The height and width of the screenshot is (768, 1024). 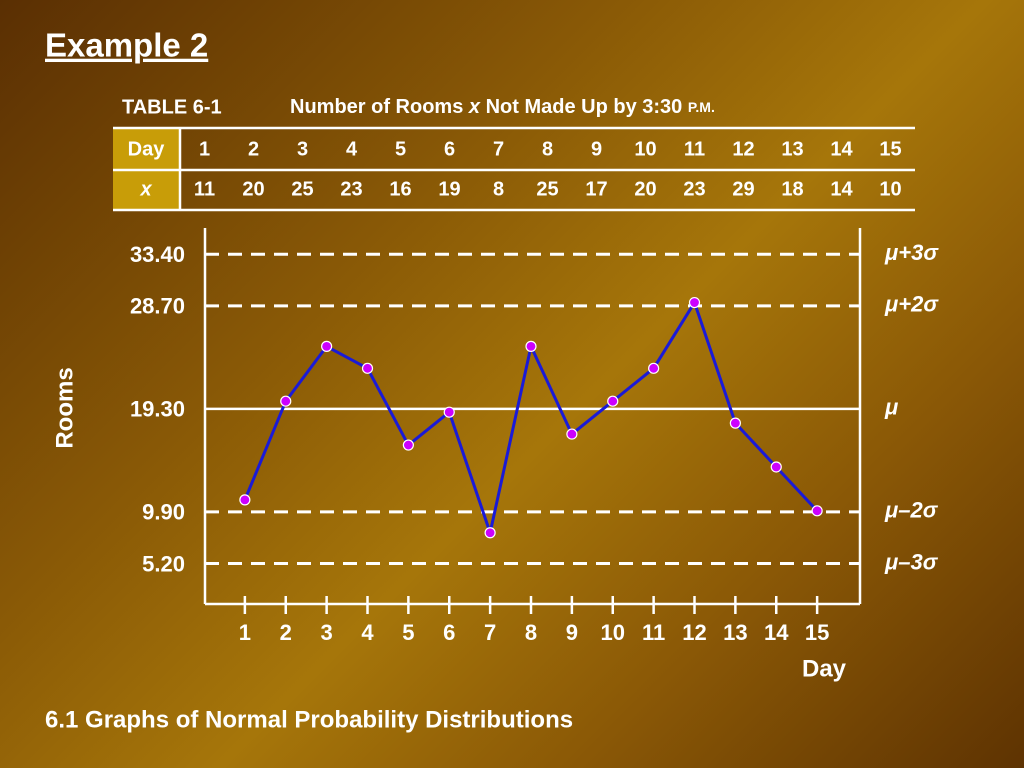 I want to click on table-label: TABLE 6-1, so click(x=172, y=107).